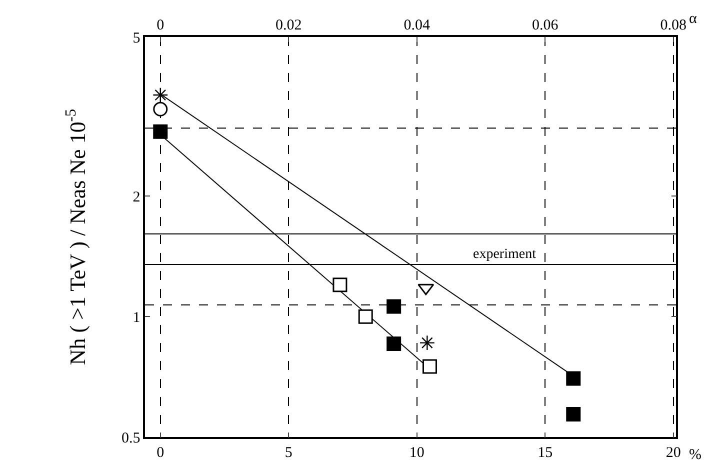  What do you see at coordinates (136, 197) in the screenshot?
I see `y-tick-label: 2` at bounding box center [136, 197].